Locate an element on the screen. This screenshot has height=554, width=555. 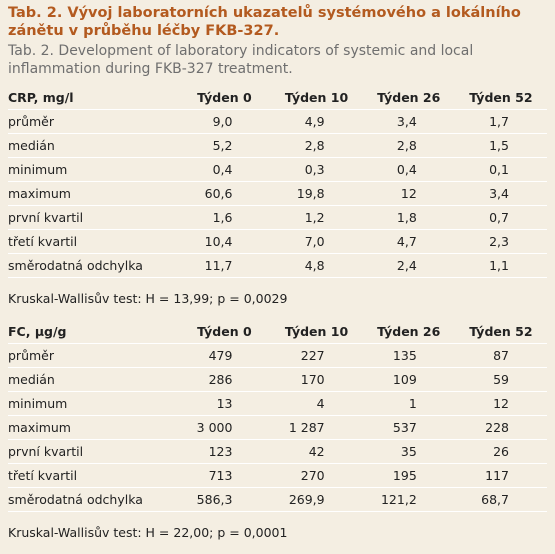
cell: 479 is located at coordinates (224, 355).